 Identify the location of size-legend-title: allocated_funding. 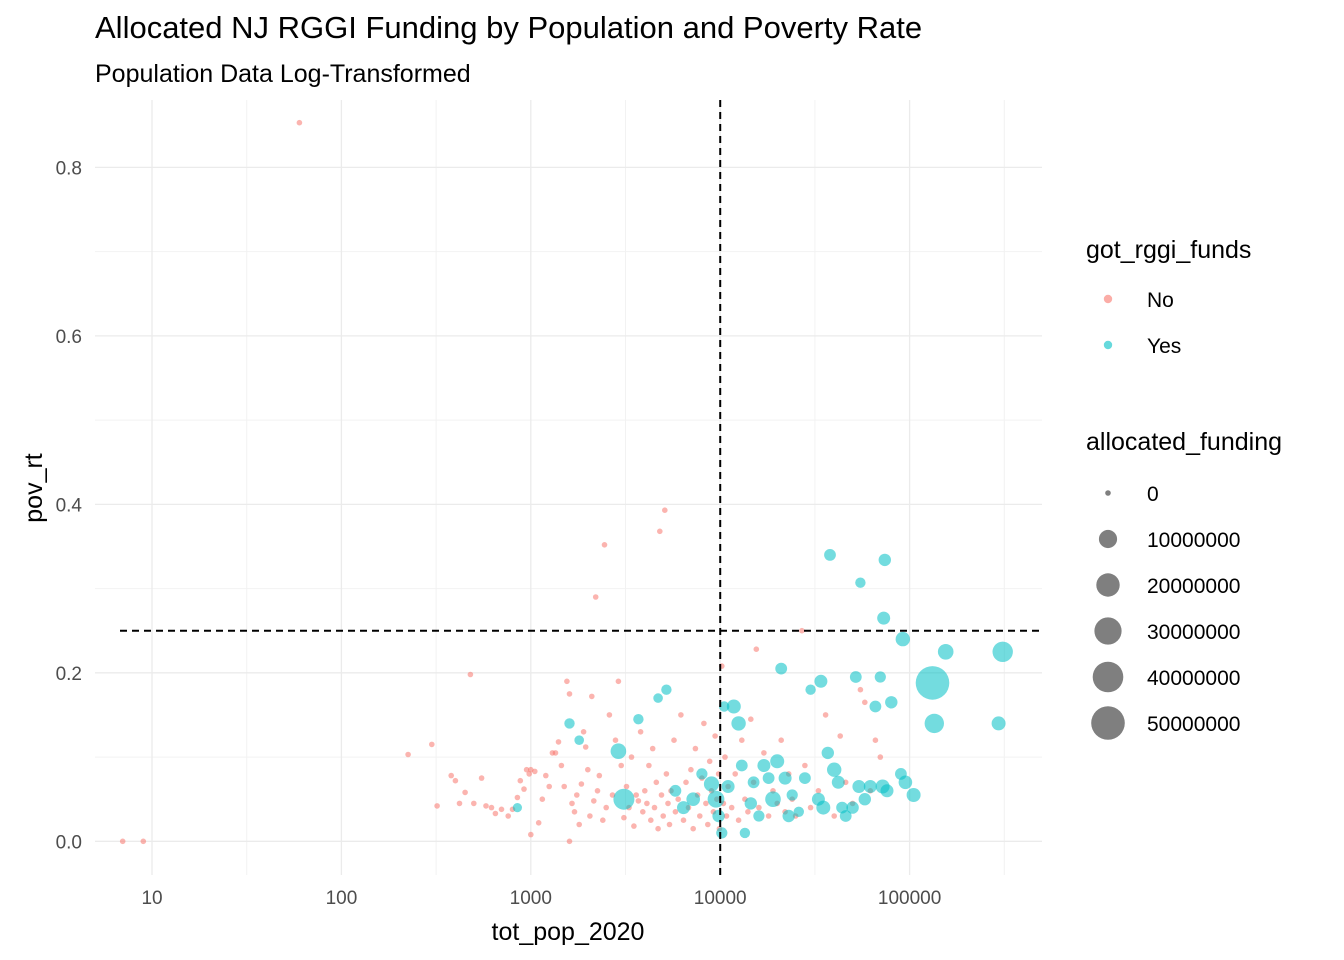
(1184, 442).